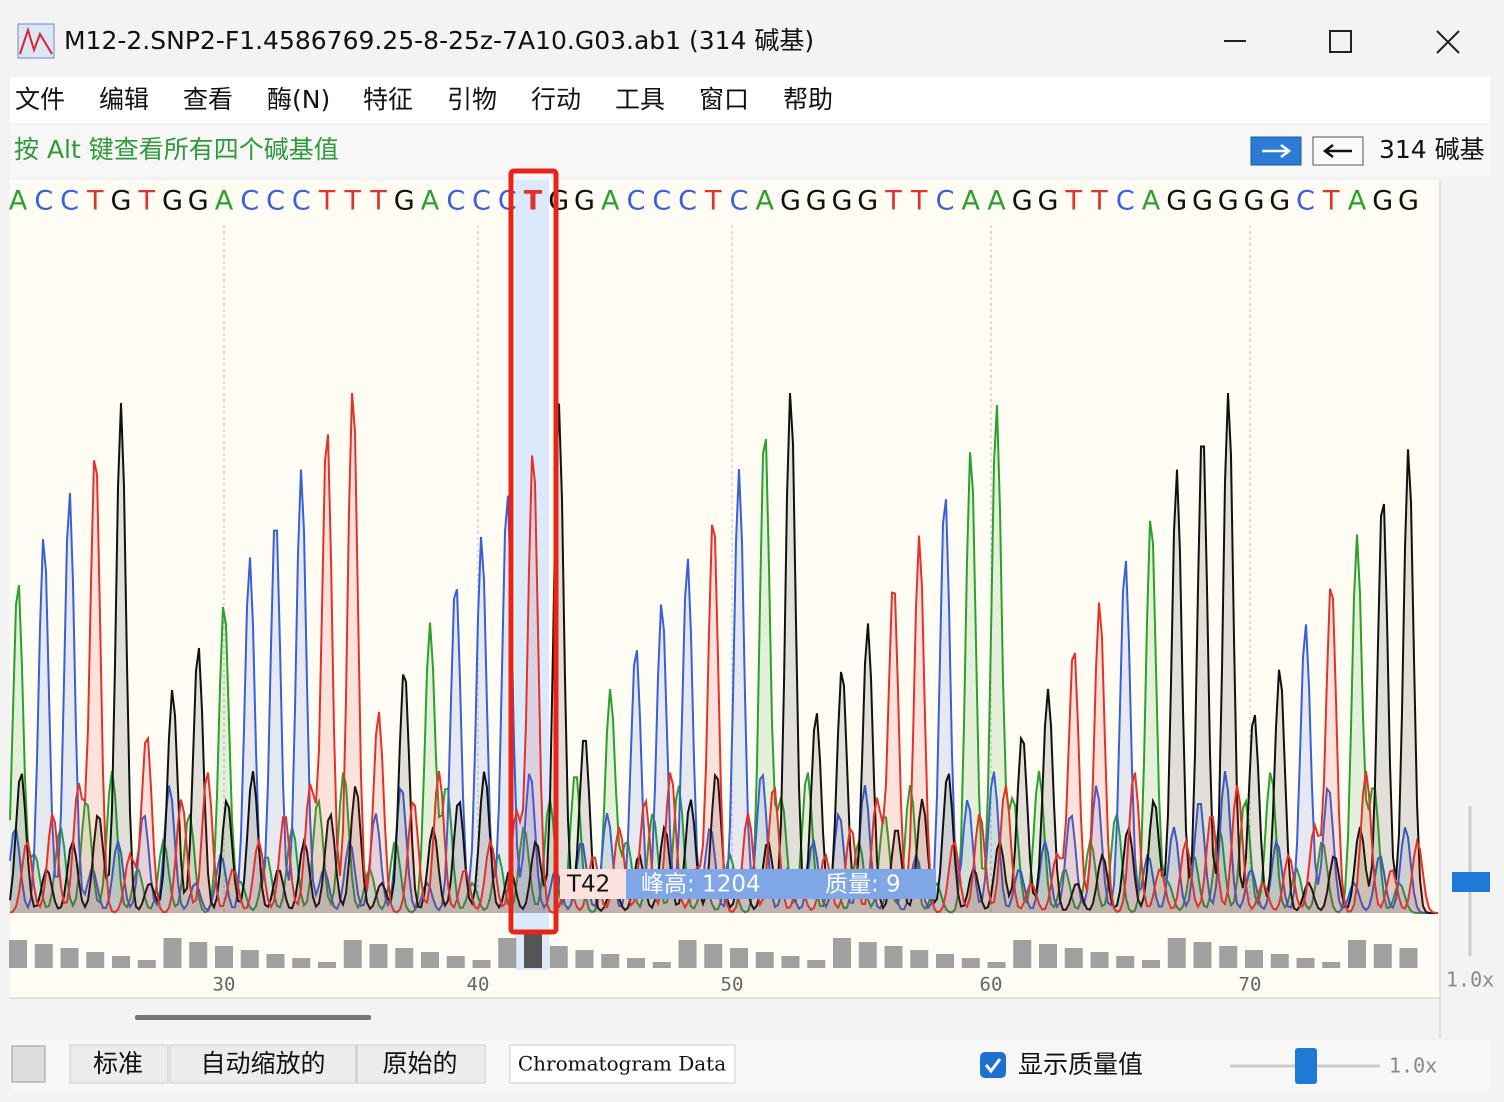 Image resolution: width=1504 pixels, height=1102 pixels. Describe the element at coordinates (478, 985) in the screenshot. I see `ruler-label: 40` at that location.